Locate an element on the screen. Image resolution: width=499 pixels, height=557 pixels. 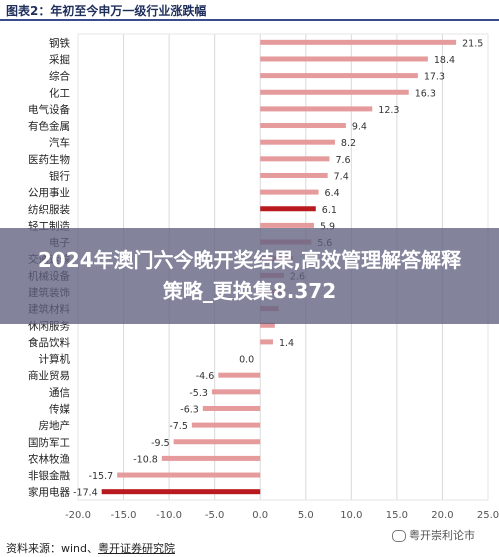
data-label: -15.7 is located at coordinates (101, 476).